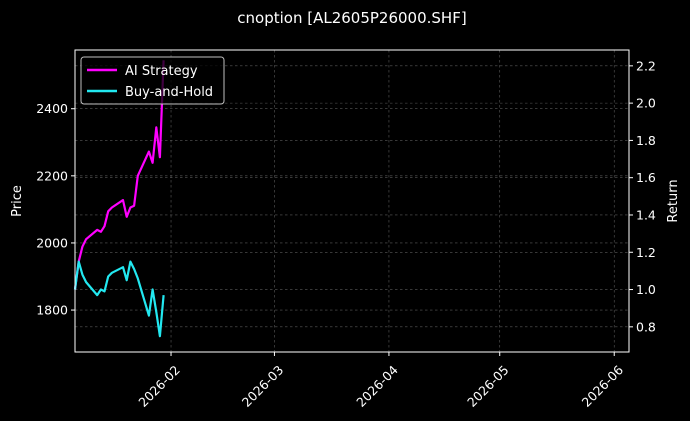  I want to click on legend: AI Strategy Buy-and-Hold, so click(152, 80).